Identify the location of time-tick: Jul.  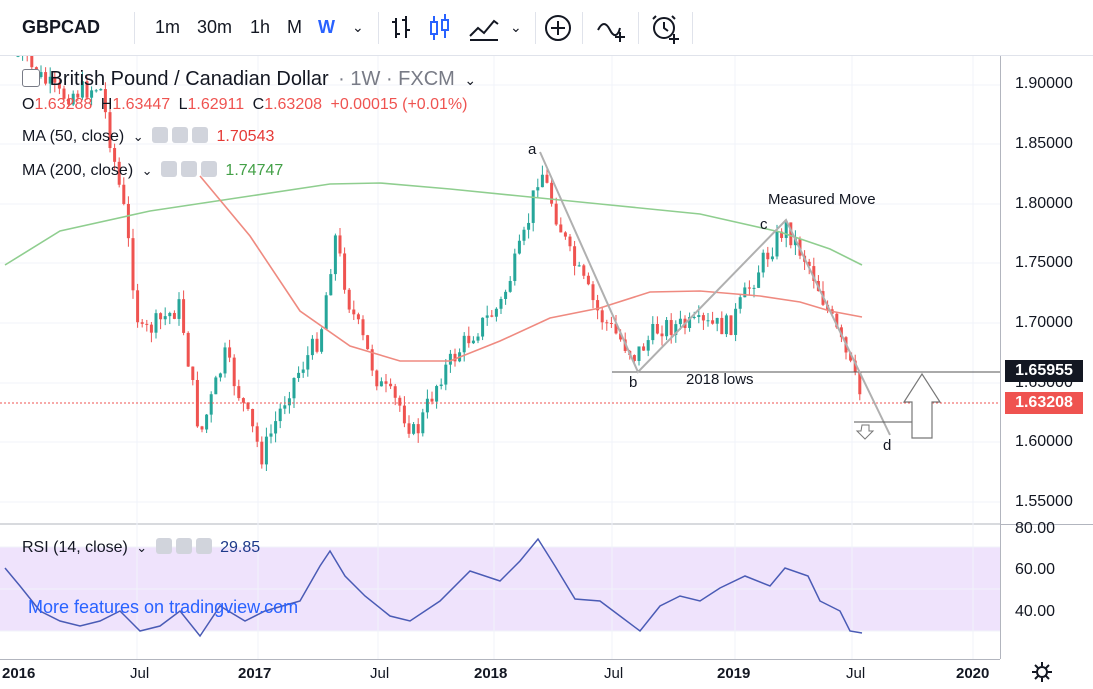
(614, 673).